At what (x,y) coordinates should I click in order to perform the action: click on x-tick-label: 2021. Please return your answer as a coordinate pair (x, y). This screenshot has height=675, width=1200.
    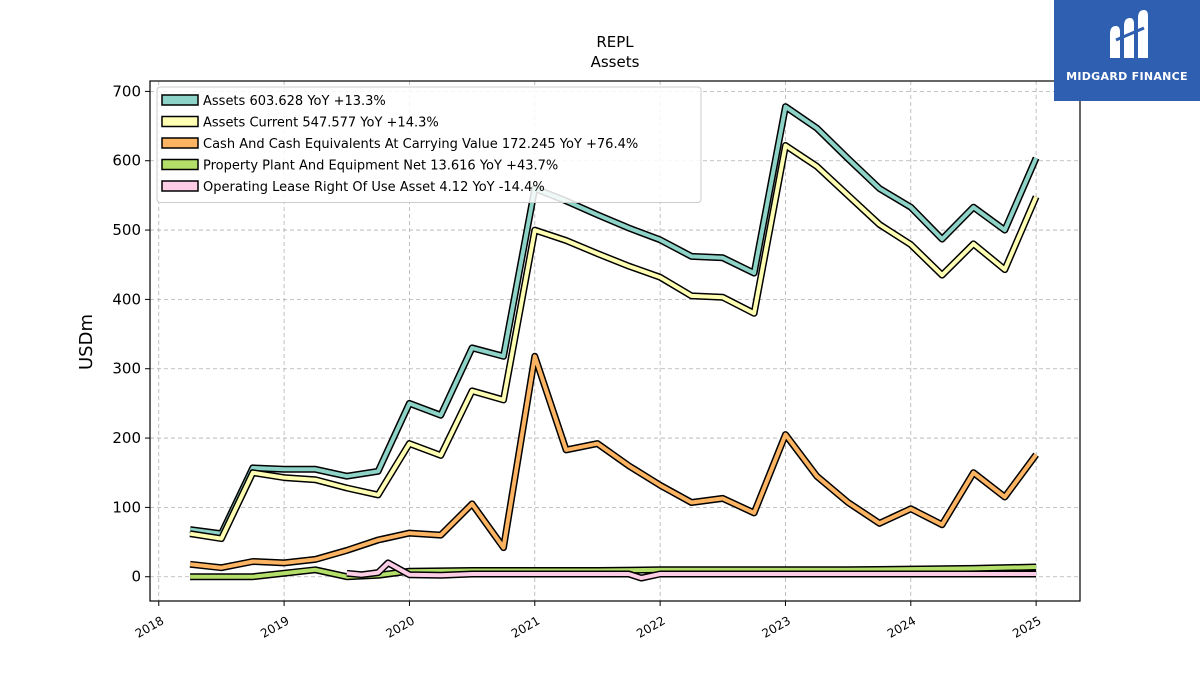
    Looking at the image, I should click on (525, 626).